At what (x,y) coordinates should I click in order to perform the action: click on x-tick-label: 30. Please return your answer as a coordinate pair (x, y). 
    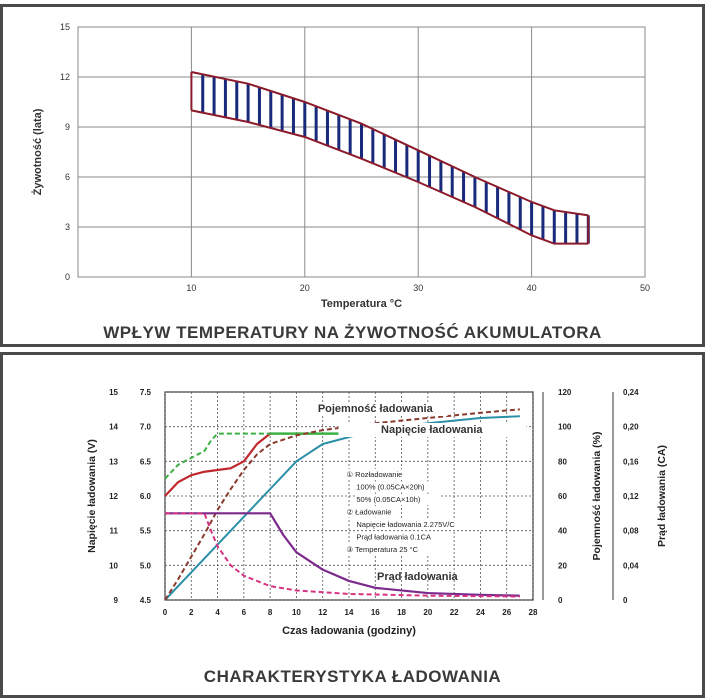
    Looking at the image, I should click on (418, 288).